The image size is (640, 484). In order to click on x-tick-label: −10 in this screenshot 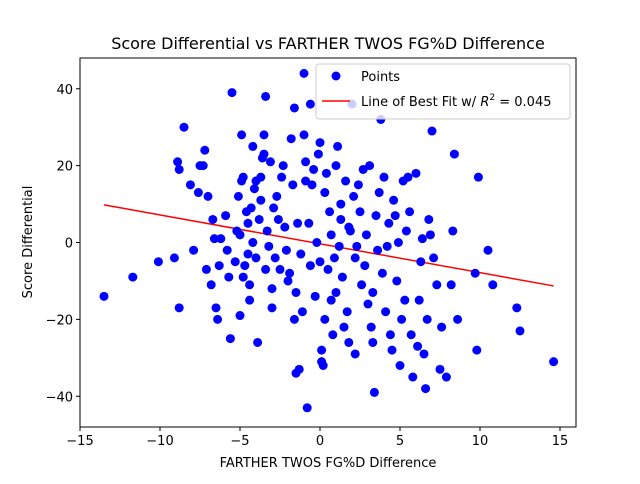, I will do `click(159, 441)`.